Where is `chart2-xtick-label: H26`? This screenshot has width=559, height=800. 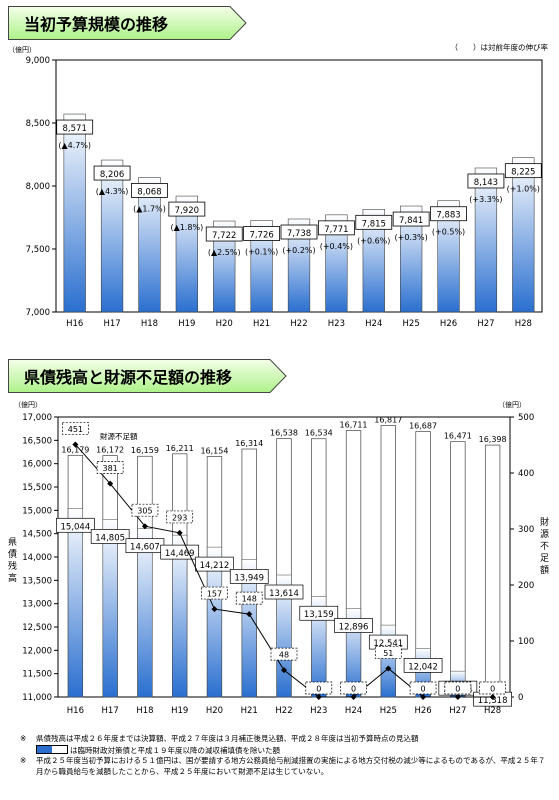 chart2-xtick-label: H26 is located at coordinates (422, 711).